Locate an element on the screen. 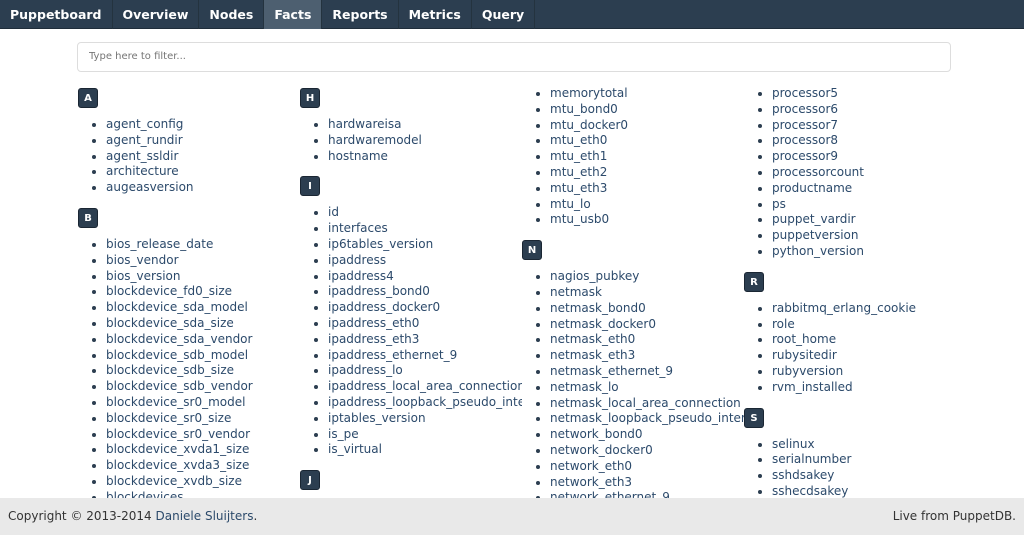 This screenshot has height=535, width=1024. fact-link: ipaddress_eth0 is located at coordinates (374, 322).